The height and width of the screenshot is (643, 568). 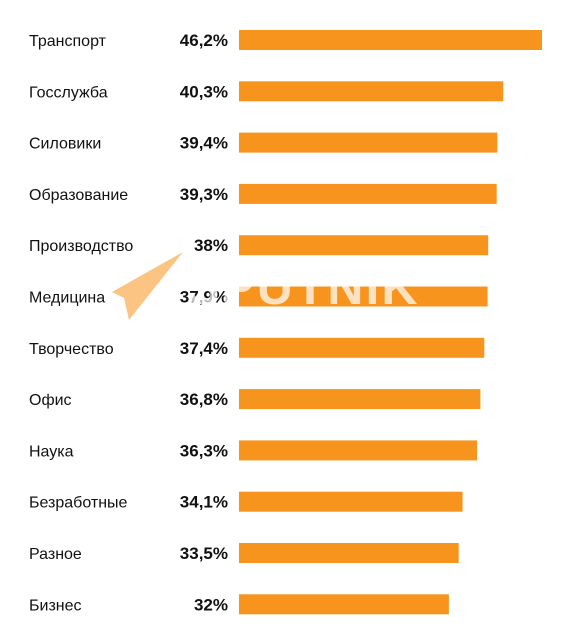 What do you see at coordinates (204, 40) in the screenshot?
I see `value-label: 46,2%` at bounding box center [204, 40].